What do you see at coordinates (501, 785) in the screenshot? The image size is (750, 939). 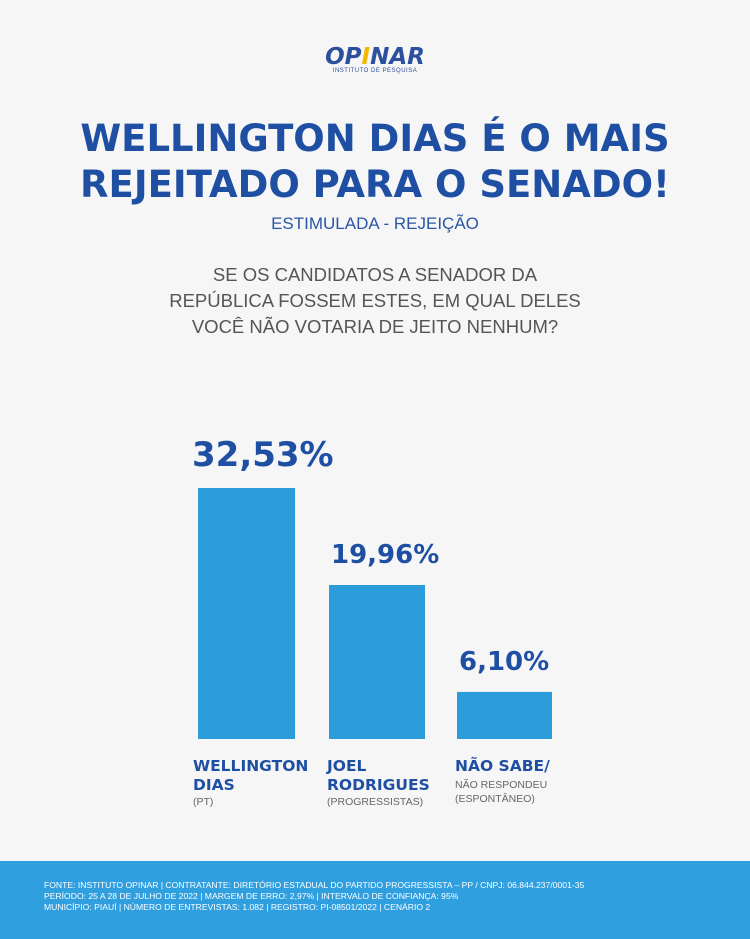 I see `category-detail-nao-sabe-line-1: NÃO RESPONDEU` at bounding box center [501, 785].